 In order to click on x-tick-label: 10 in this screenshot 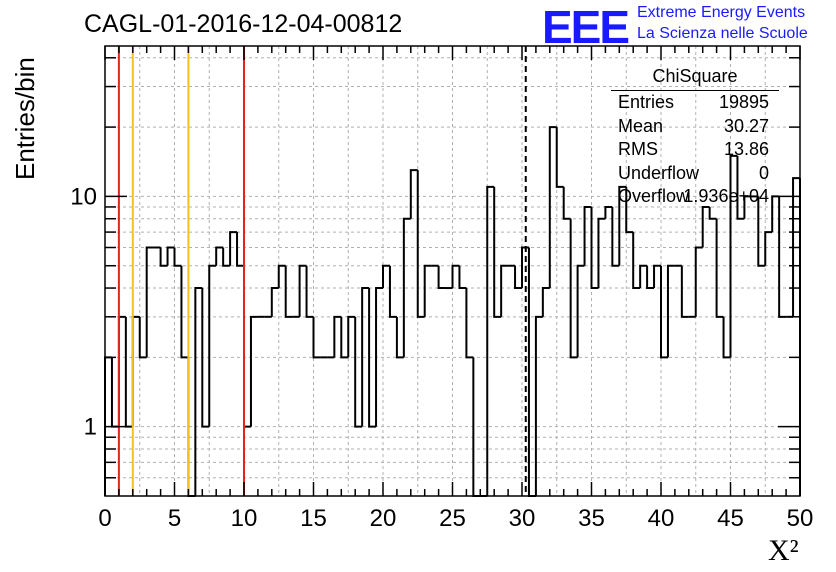, I will do `click(244, 518)`.